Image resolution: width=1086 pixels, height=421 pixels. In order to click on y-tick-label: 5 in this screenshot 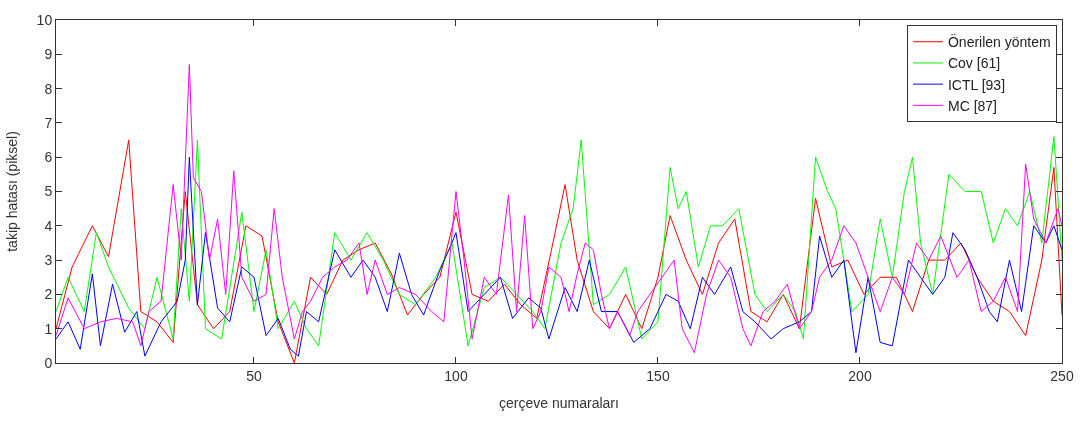, I will do `click(48, 191)`.